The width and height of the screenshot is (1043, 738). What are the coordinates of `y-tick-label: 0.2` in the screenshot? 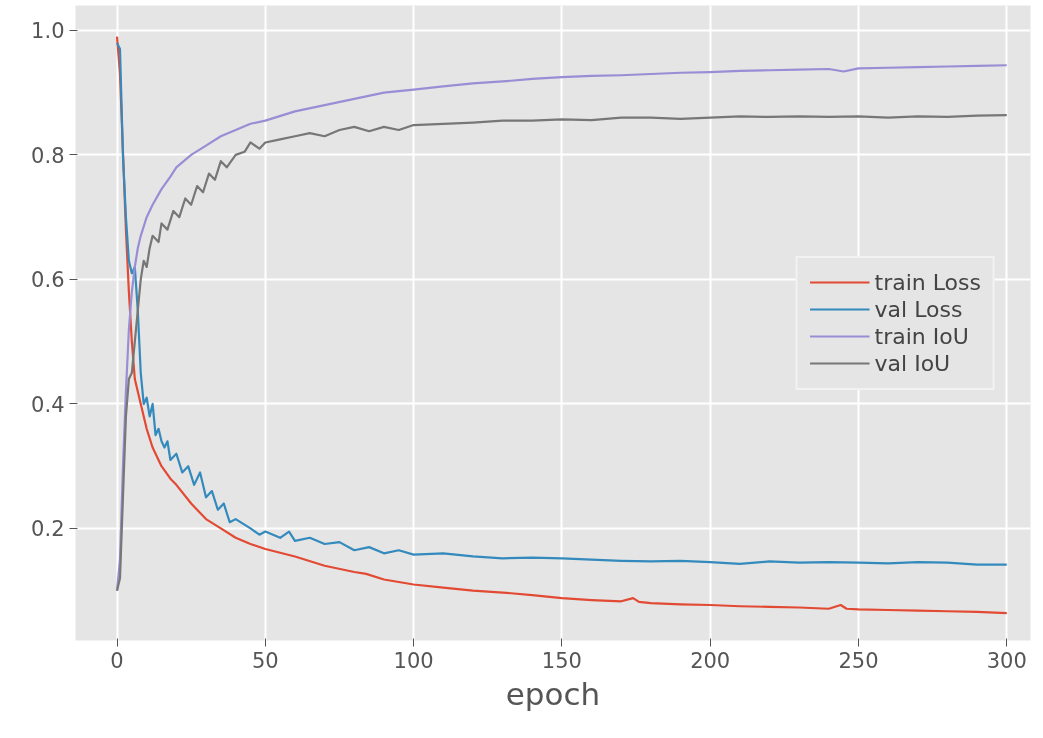 It's located at (48, 529).